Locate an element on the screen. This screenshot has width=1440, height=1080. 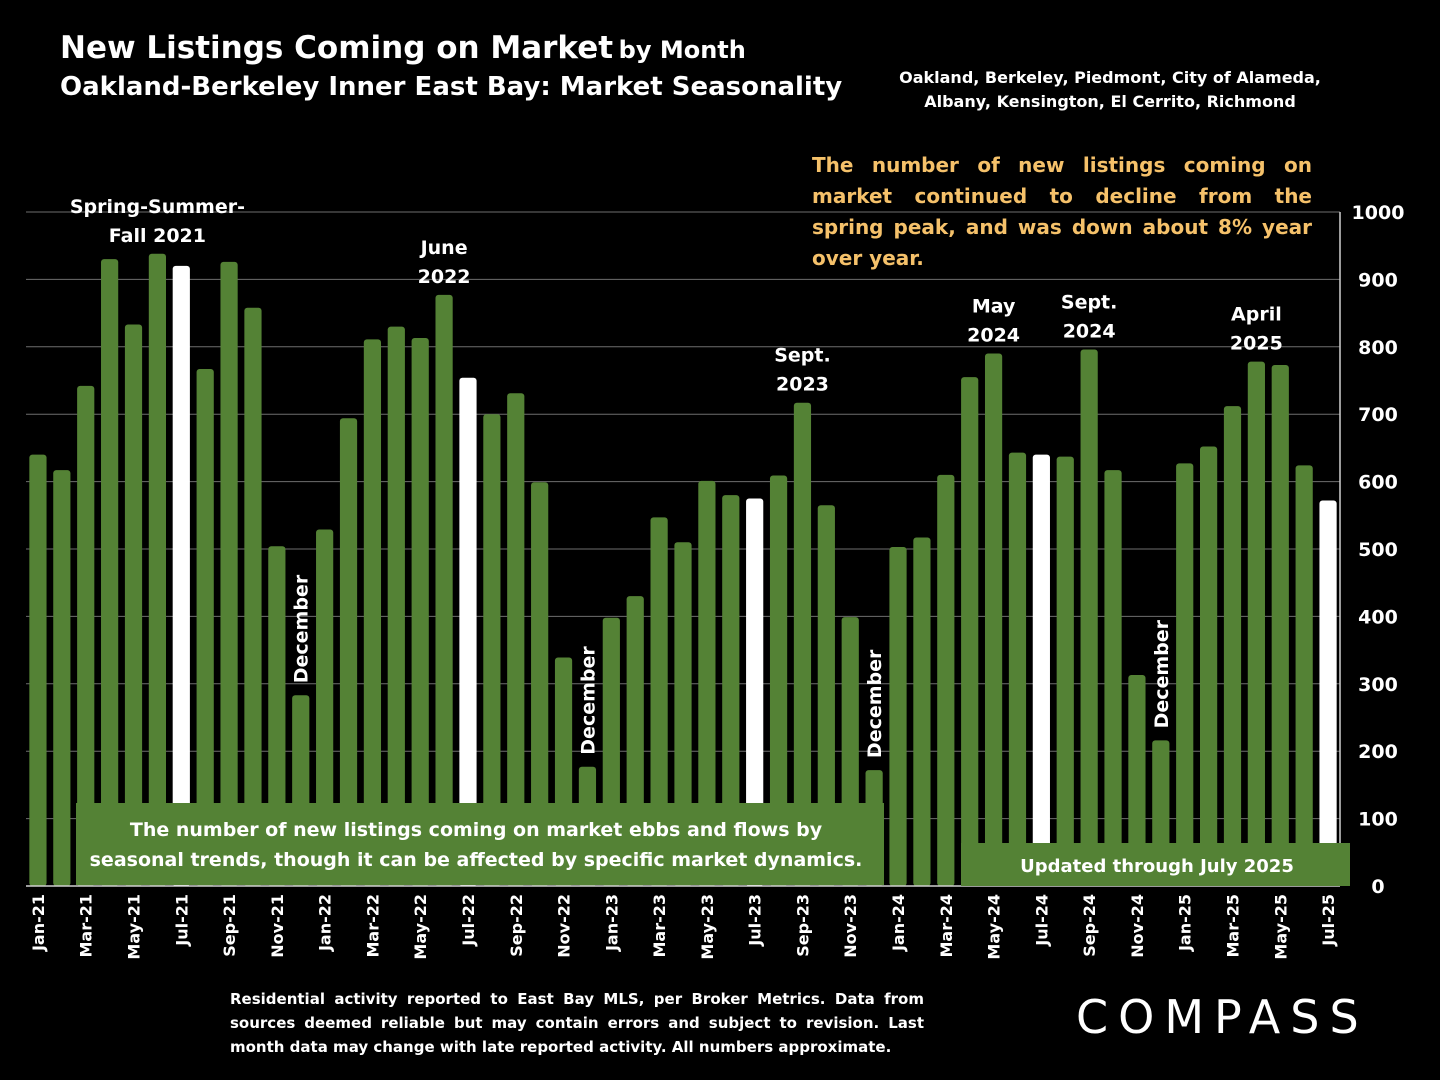
x-tick-label: May-22 is located at coordinates (420, 927).